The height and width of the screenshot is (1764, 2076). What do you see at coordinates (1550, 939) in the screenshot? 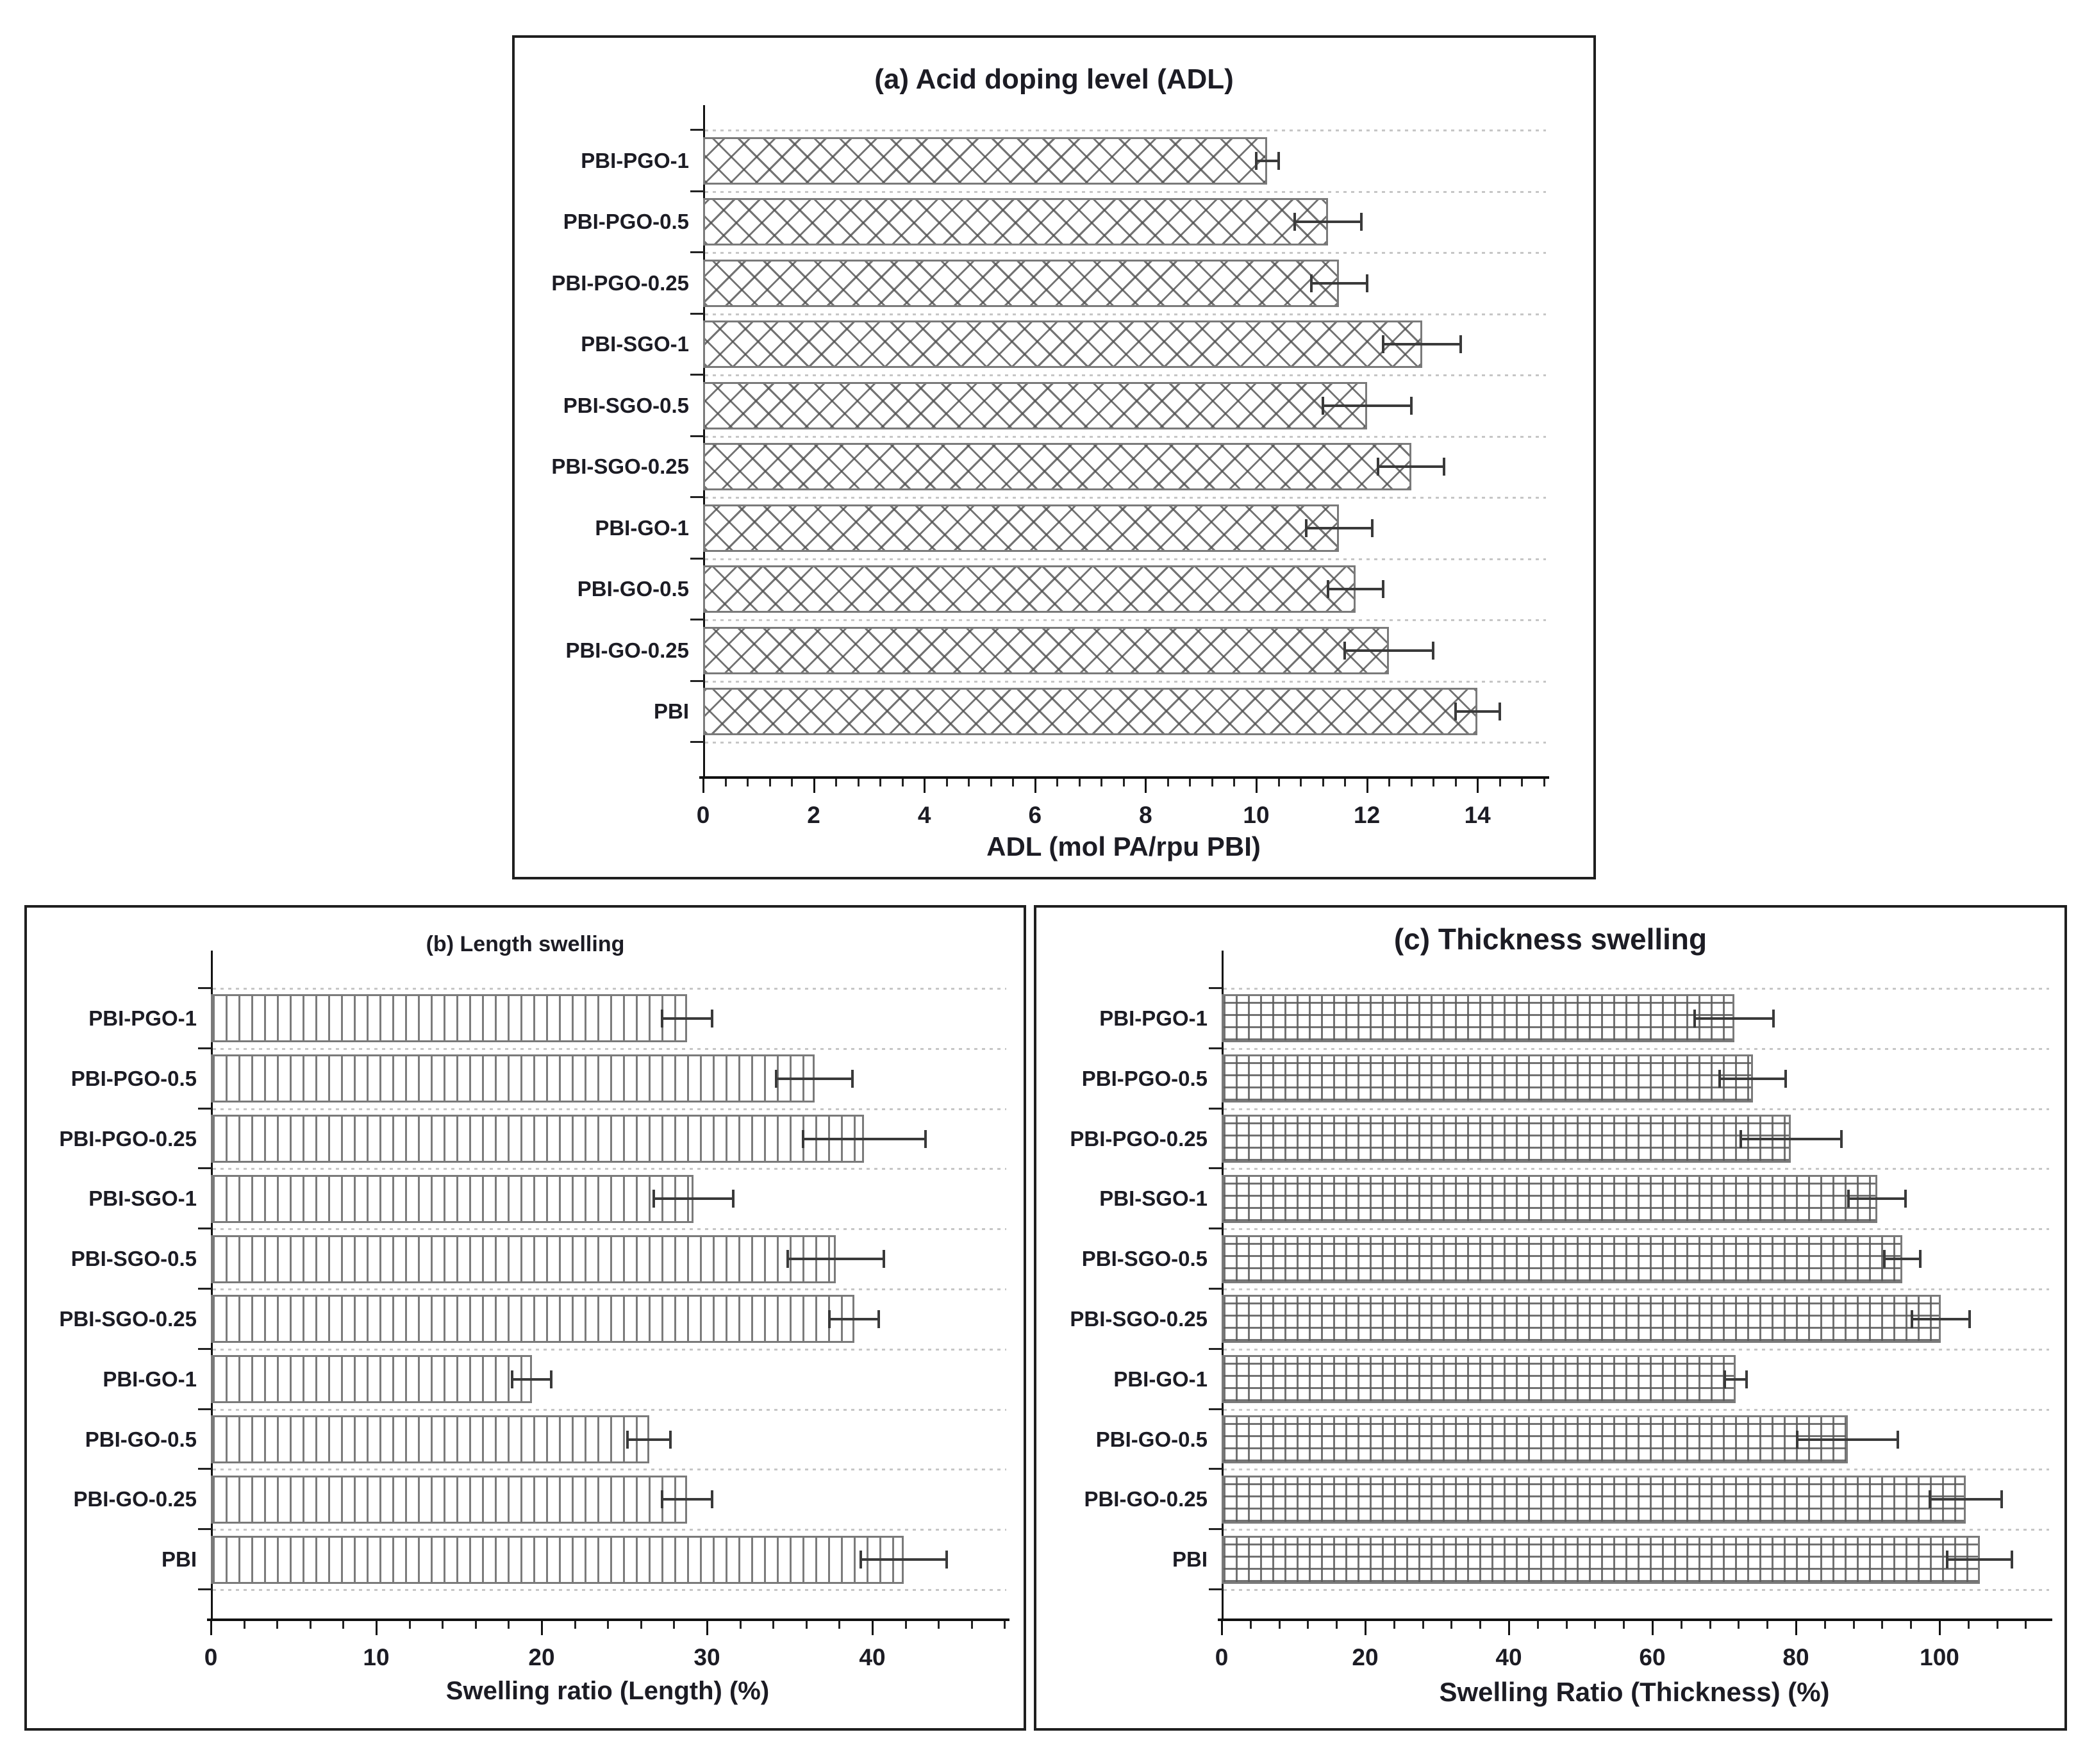
I see `chart-title-c: (c) Thickness swelling` at bounding box center [1550, 939].